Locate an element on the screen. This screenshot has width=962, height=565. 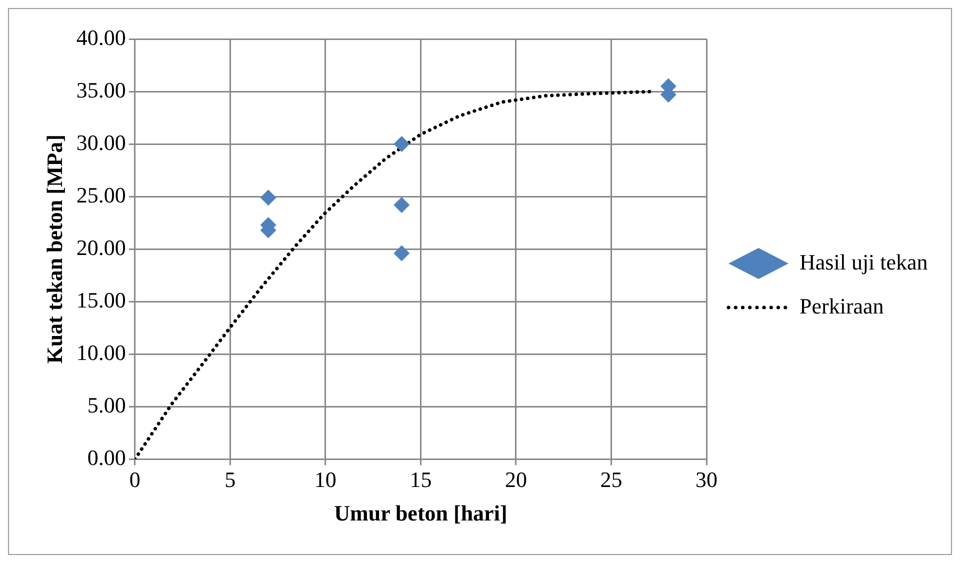
y-tick-label: 0.00 is located at coordinates (106, 457).